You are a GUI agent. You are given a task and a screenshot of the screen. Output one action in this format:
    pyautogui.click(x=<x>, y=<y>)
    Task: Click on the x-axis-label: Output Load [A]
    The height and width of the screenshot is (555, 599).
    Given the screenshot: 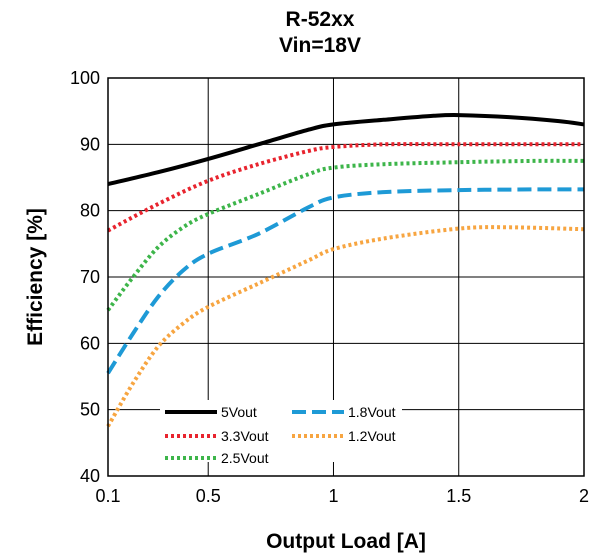 What is the action you would take?
    pyautogui.click(x=346, y=541)
    